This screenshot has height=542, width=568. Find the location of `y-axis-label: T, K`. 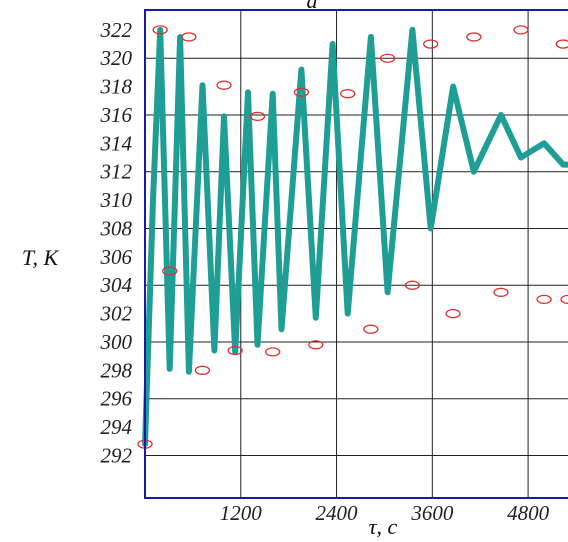

y-axis-label: T, K is located at coordinates (41, 257).